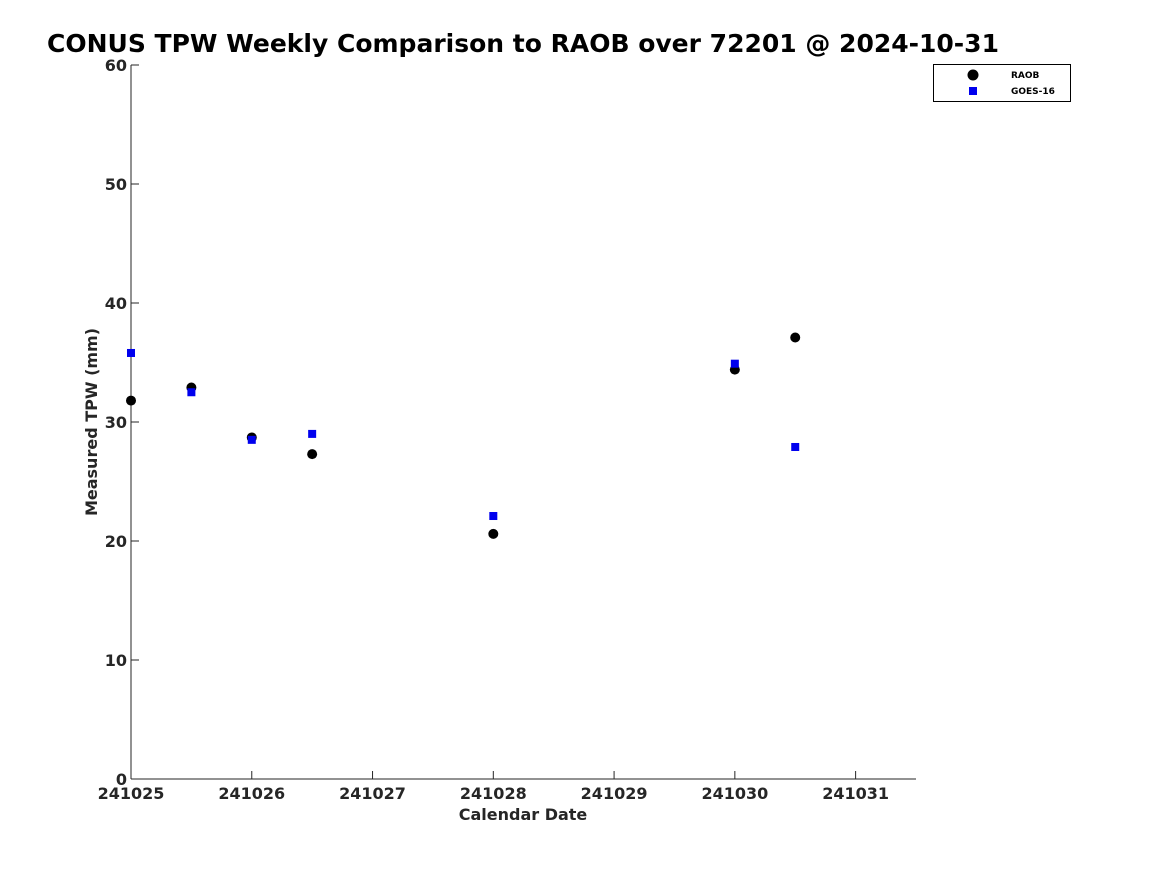 This screenshot has width=1167, height=875. Describe the element at coordinates (121, 779) in the screenshot. I see `y-tick-label: 0` at that location.